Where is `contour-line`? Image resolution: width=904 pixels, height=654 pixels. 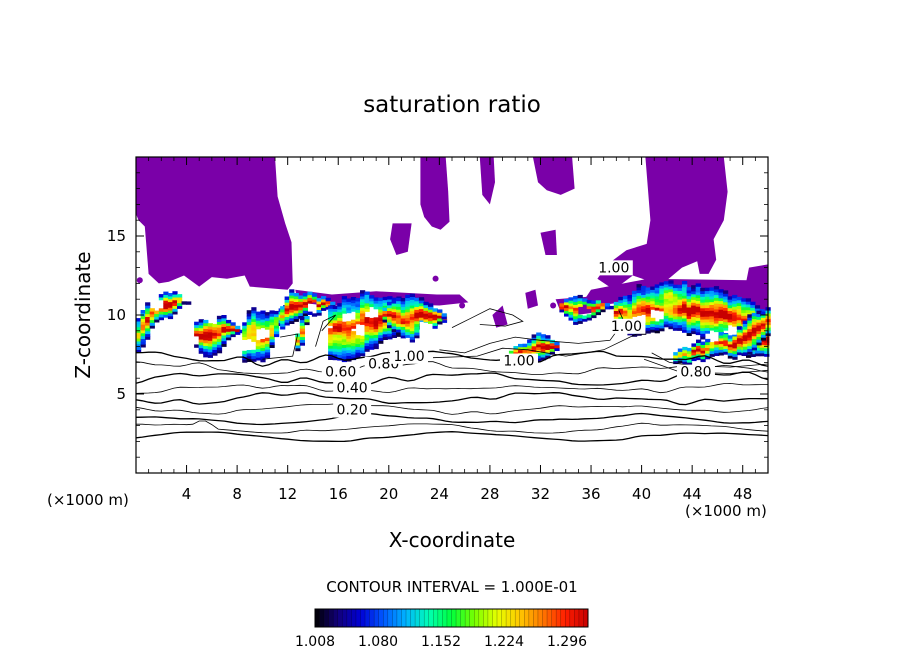
contour-line is located at coordinates (534, 346).